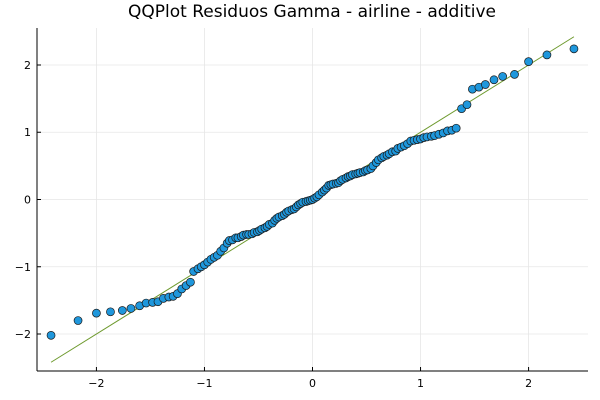 Image resolution: width=600 pixels, height=400 pixels. What do you see at coordinates (27, 65) in the screenshot?
I see `y-tick-label: 2` at bounding box center [27, 65].